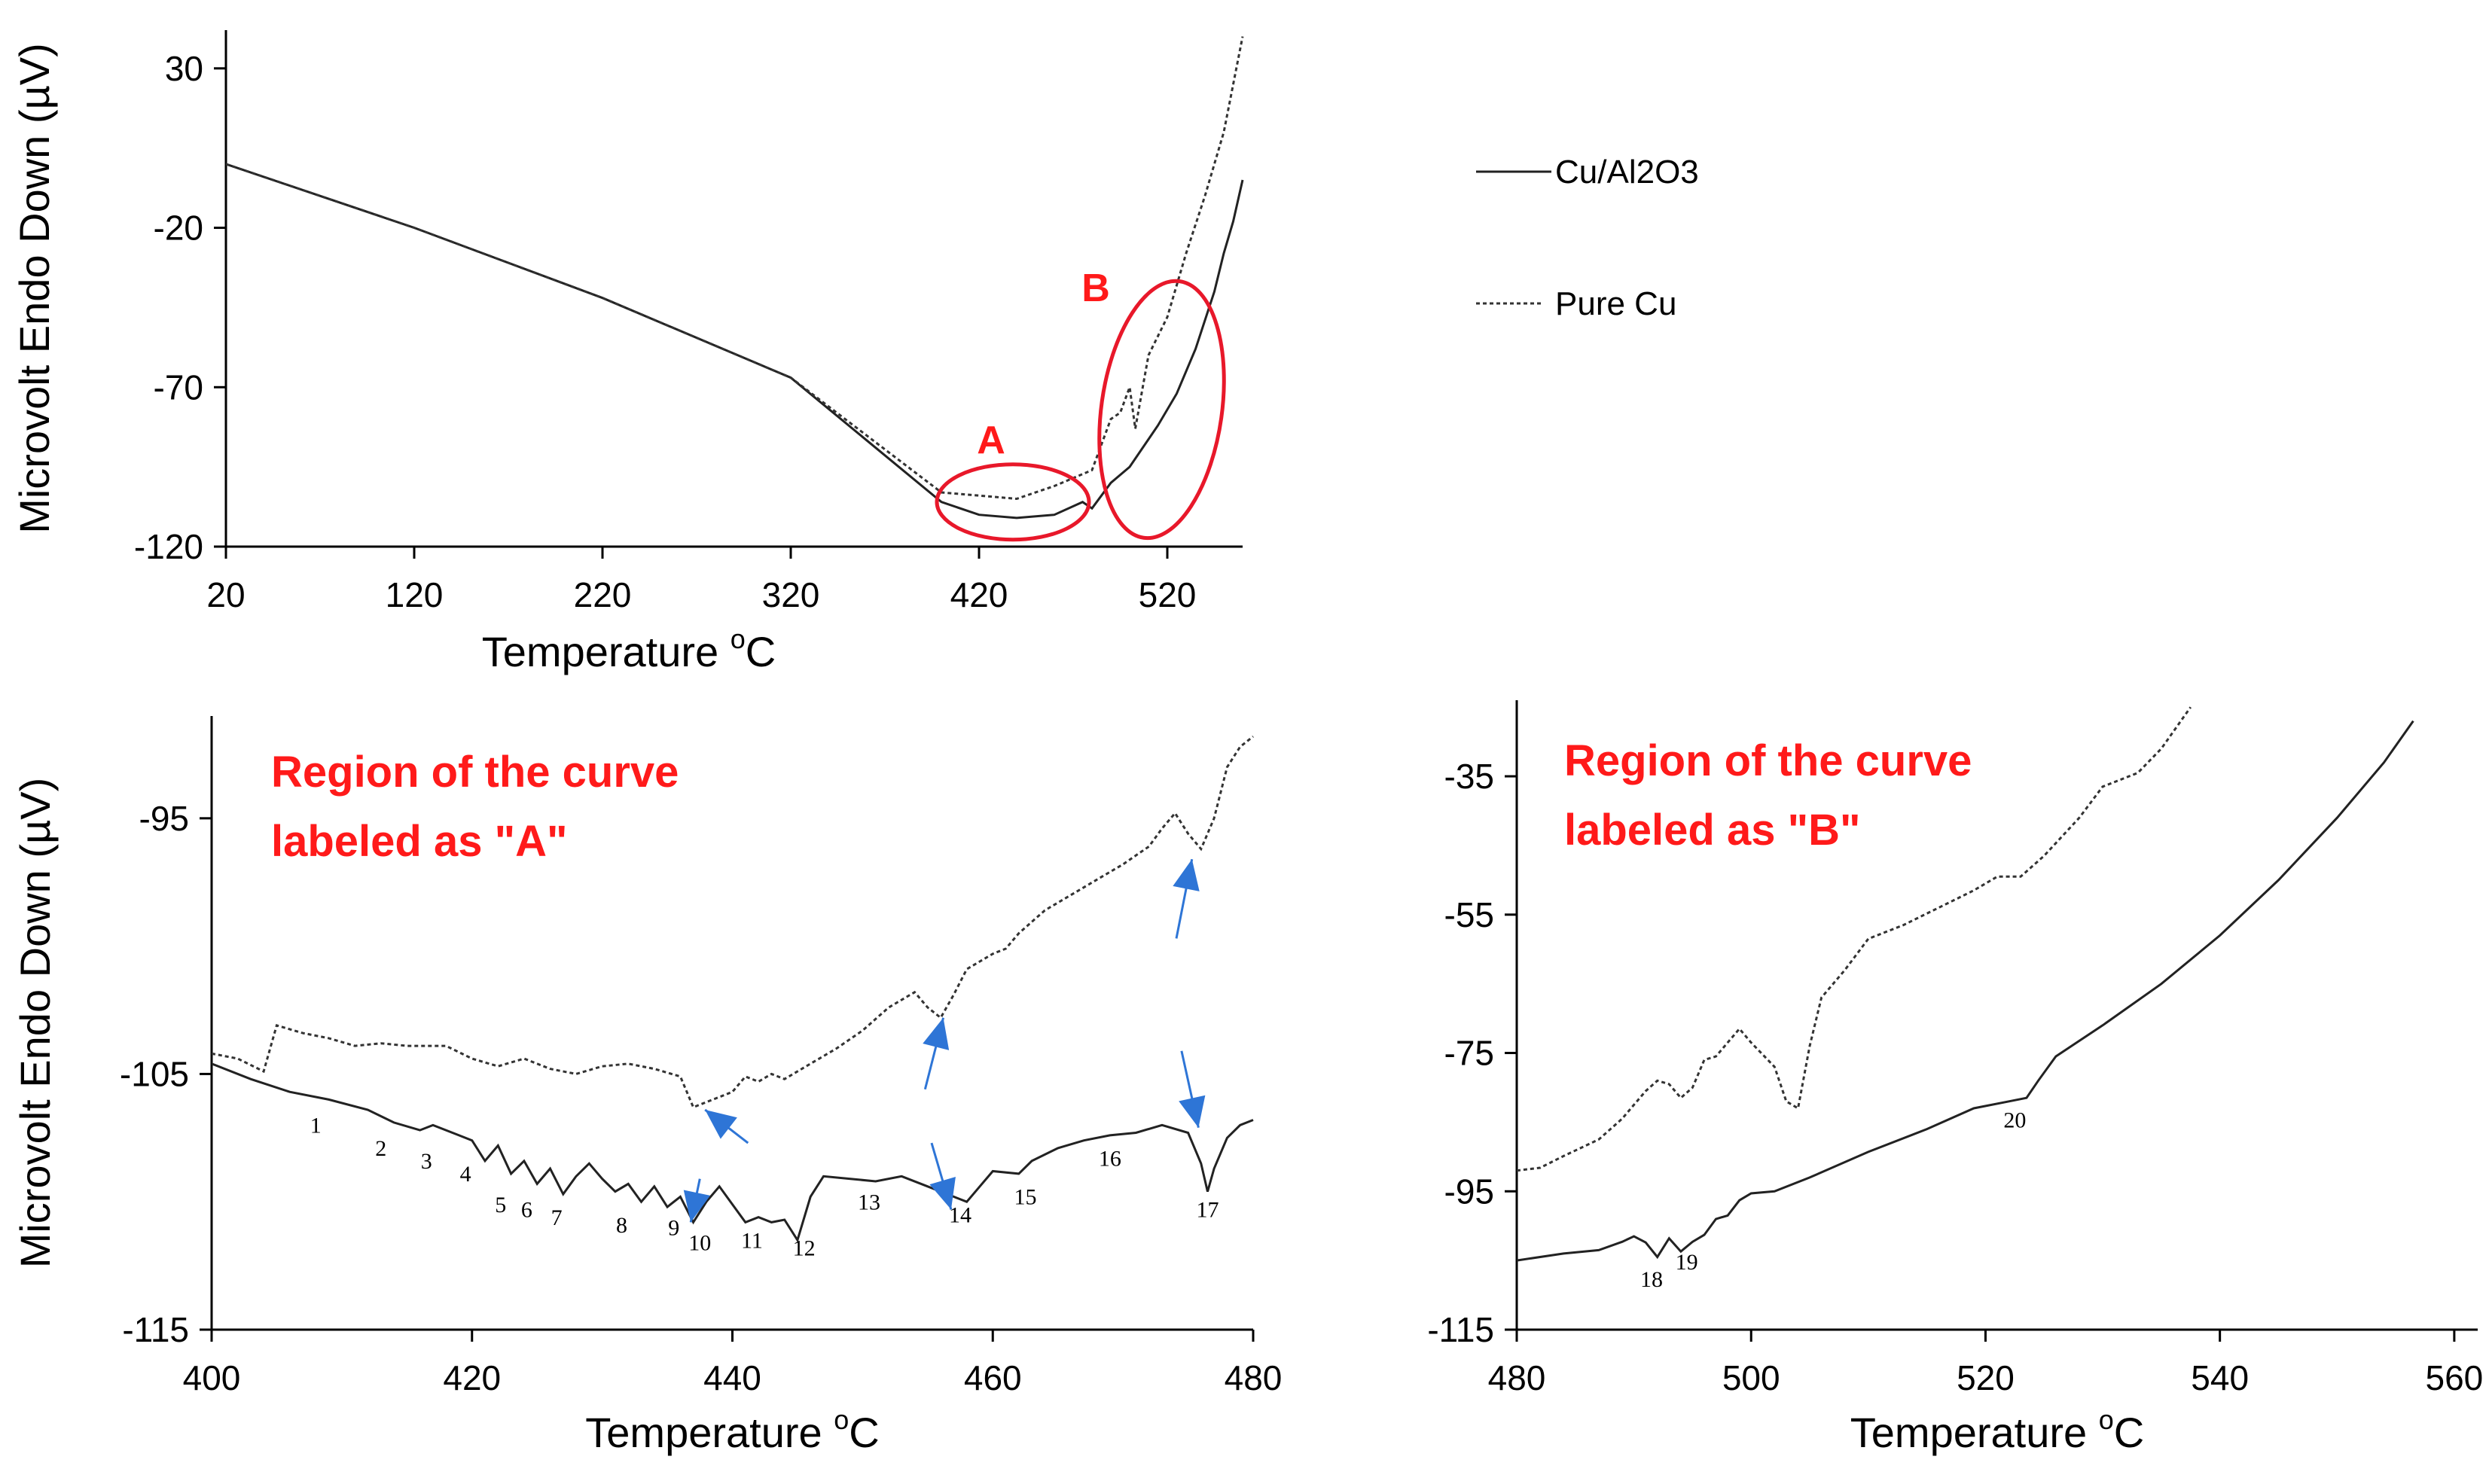 The height and width of the screenshot is (1484, 2489). I want to click on peak-label: 2, so click(380, 1148).